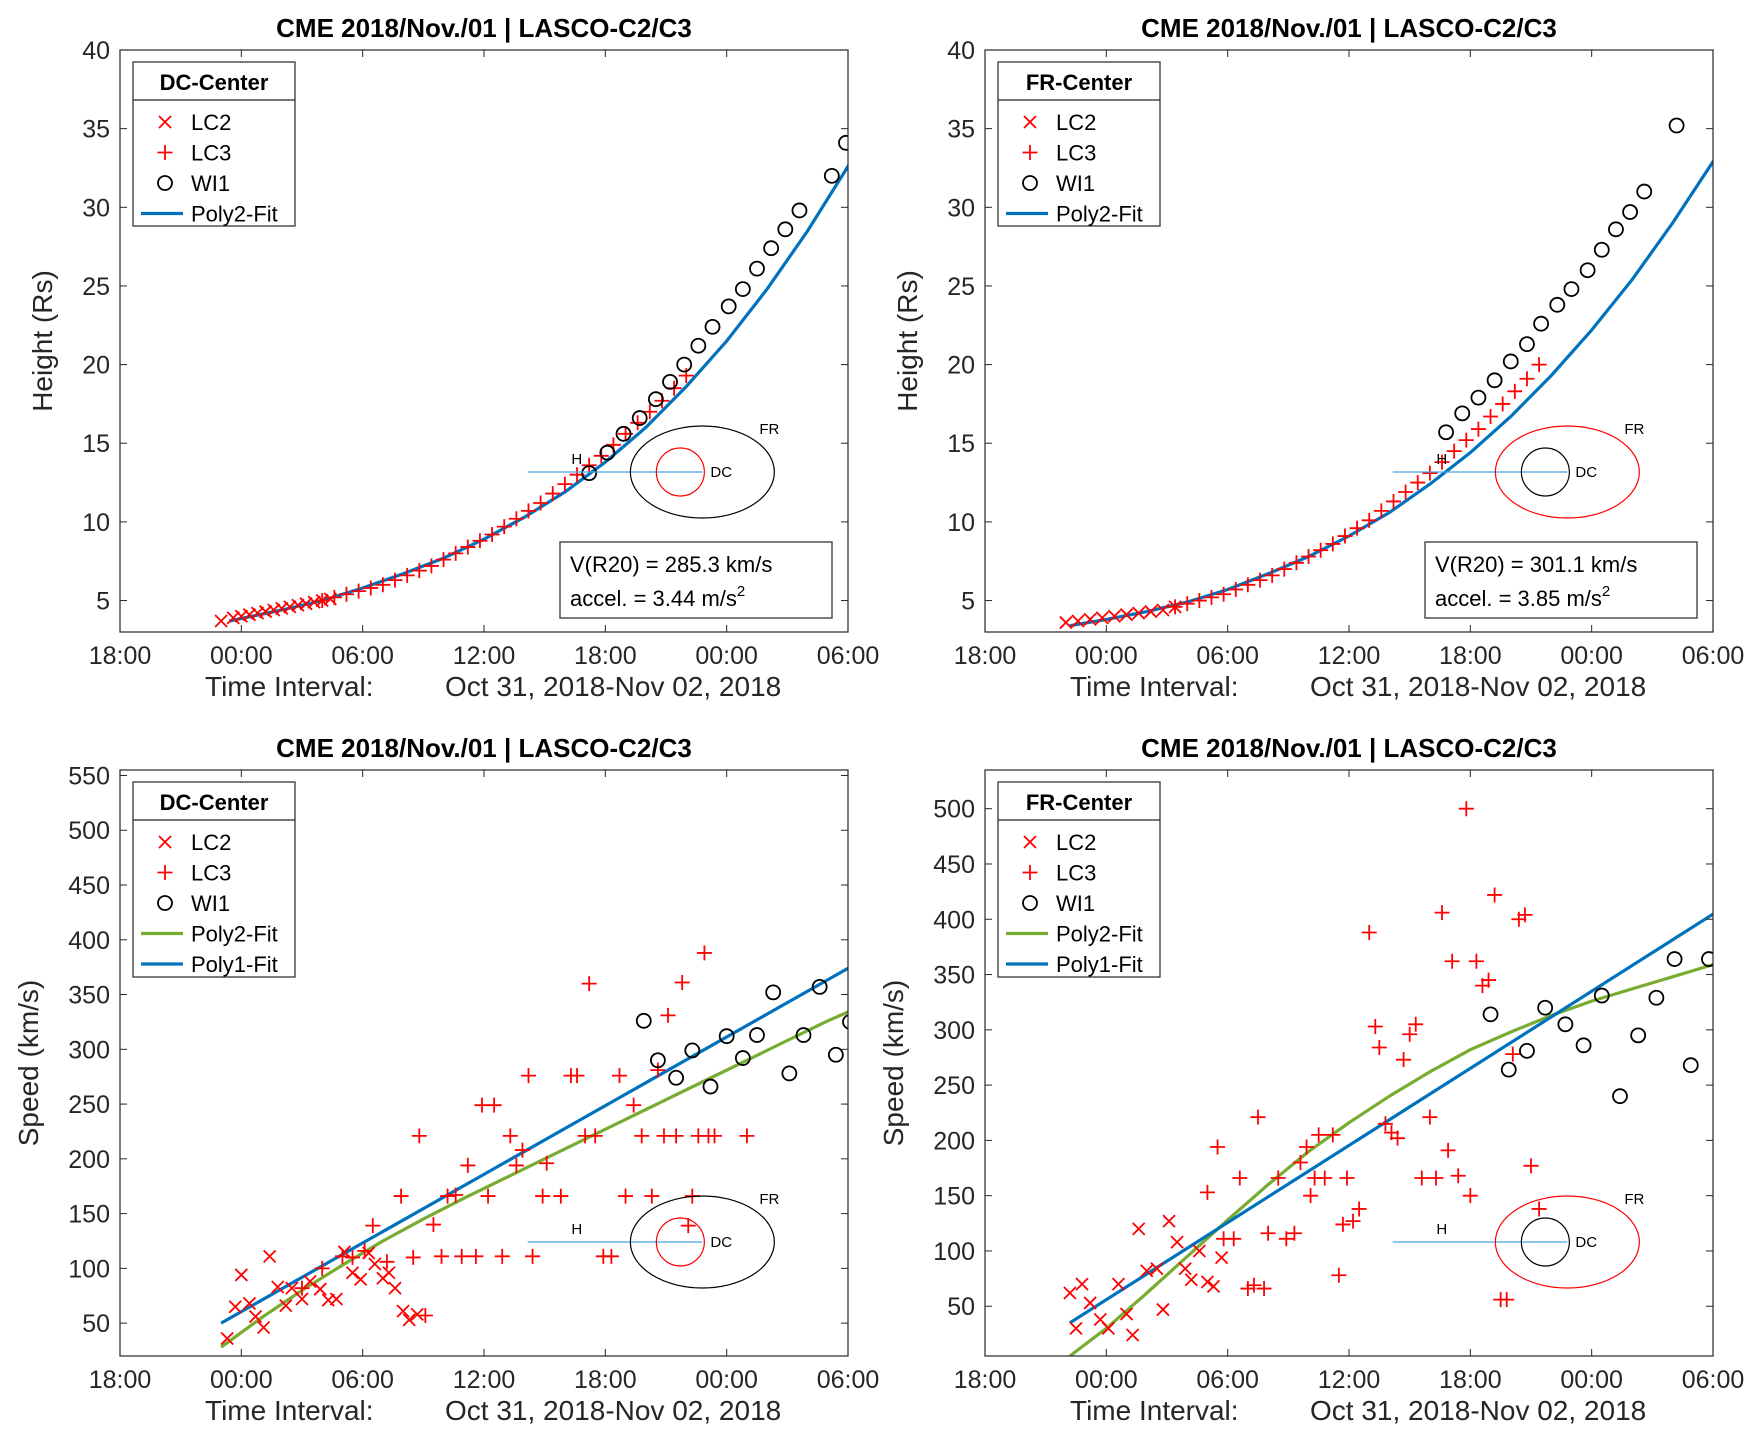  Describe the element at coordinates (1030, 872) in the screenshot. I see `legend-marker-lc3` at that location.